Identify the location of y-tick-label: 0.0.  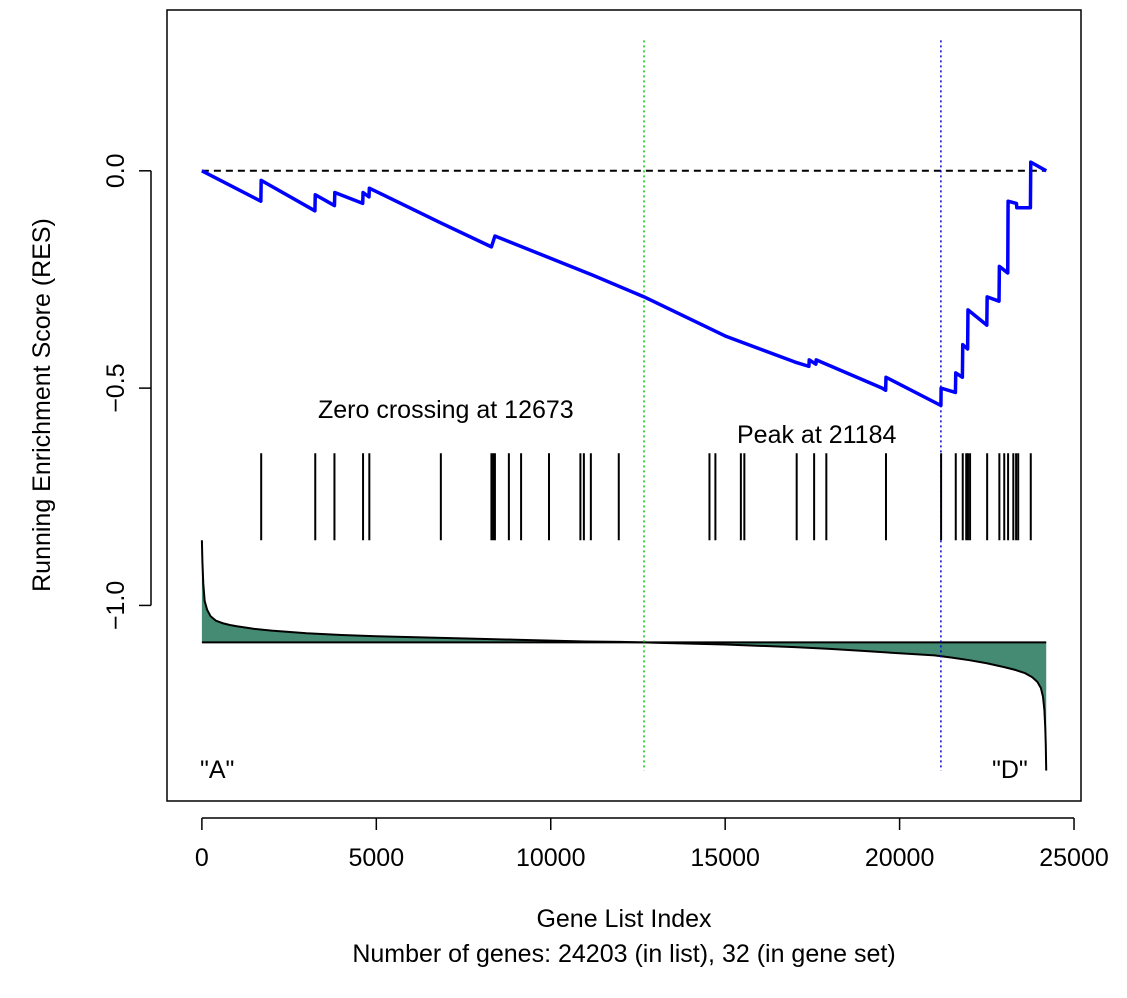
(116, 170).